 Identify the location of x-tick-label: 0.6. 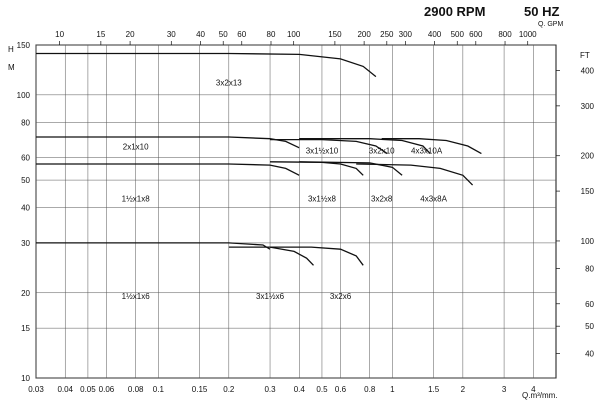
(341, 389).